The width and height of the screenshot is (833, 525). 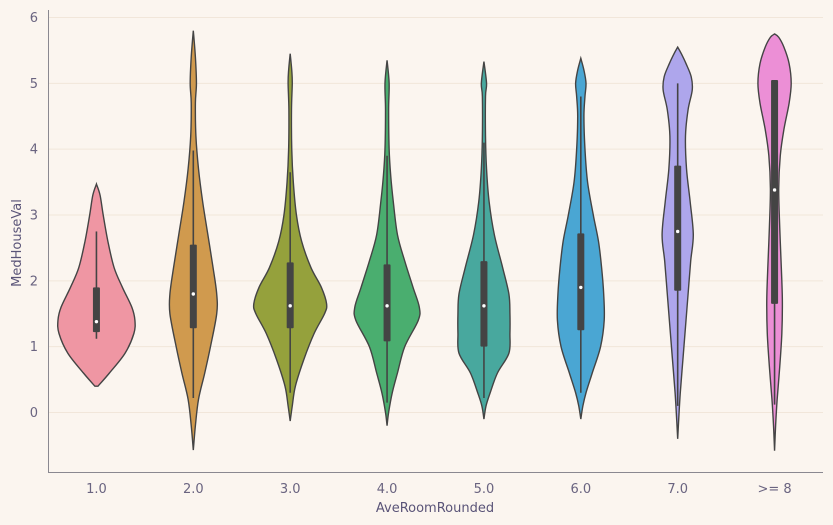 I want to click on x-axis-label: AveRoomRounded, so click(x=435, y=508).